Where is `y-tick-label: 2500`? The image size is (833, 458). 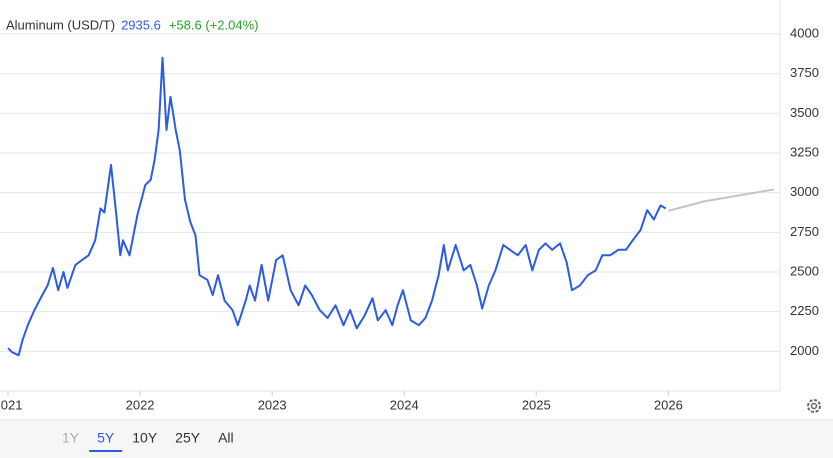
y-tick-label: 2500 is located at coordinates (804, 270).